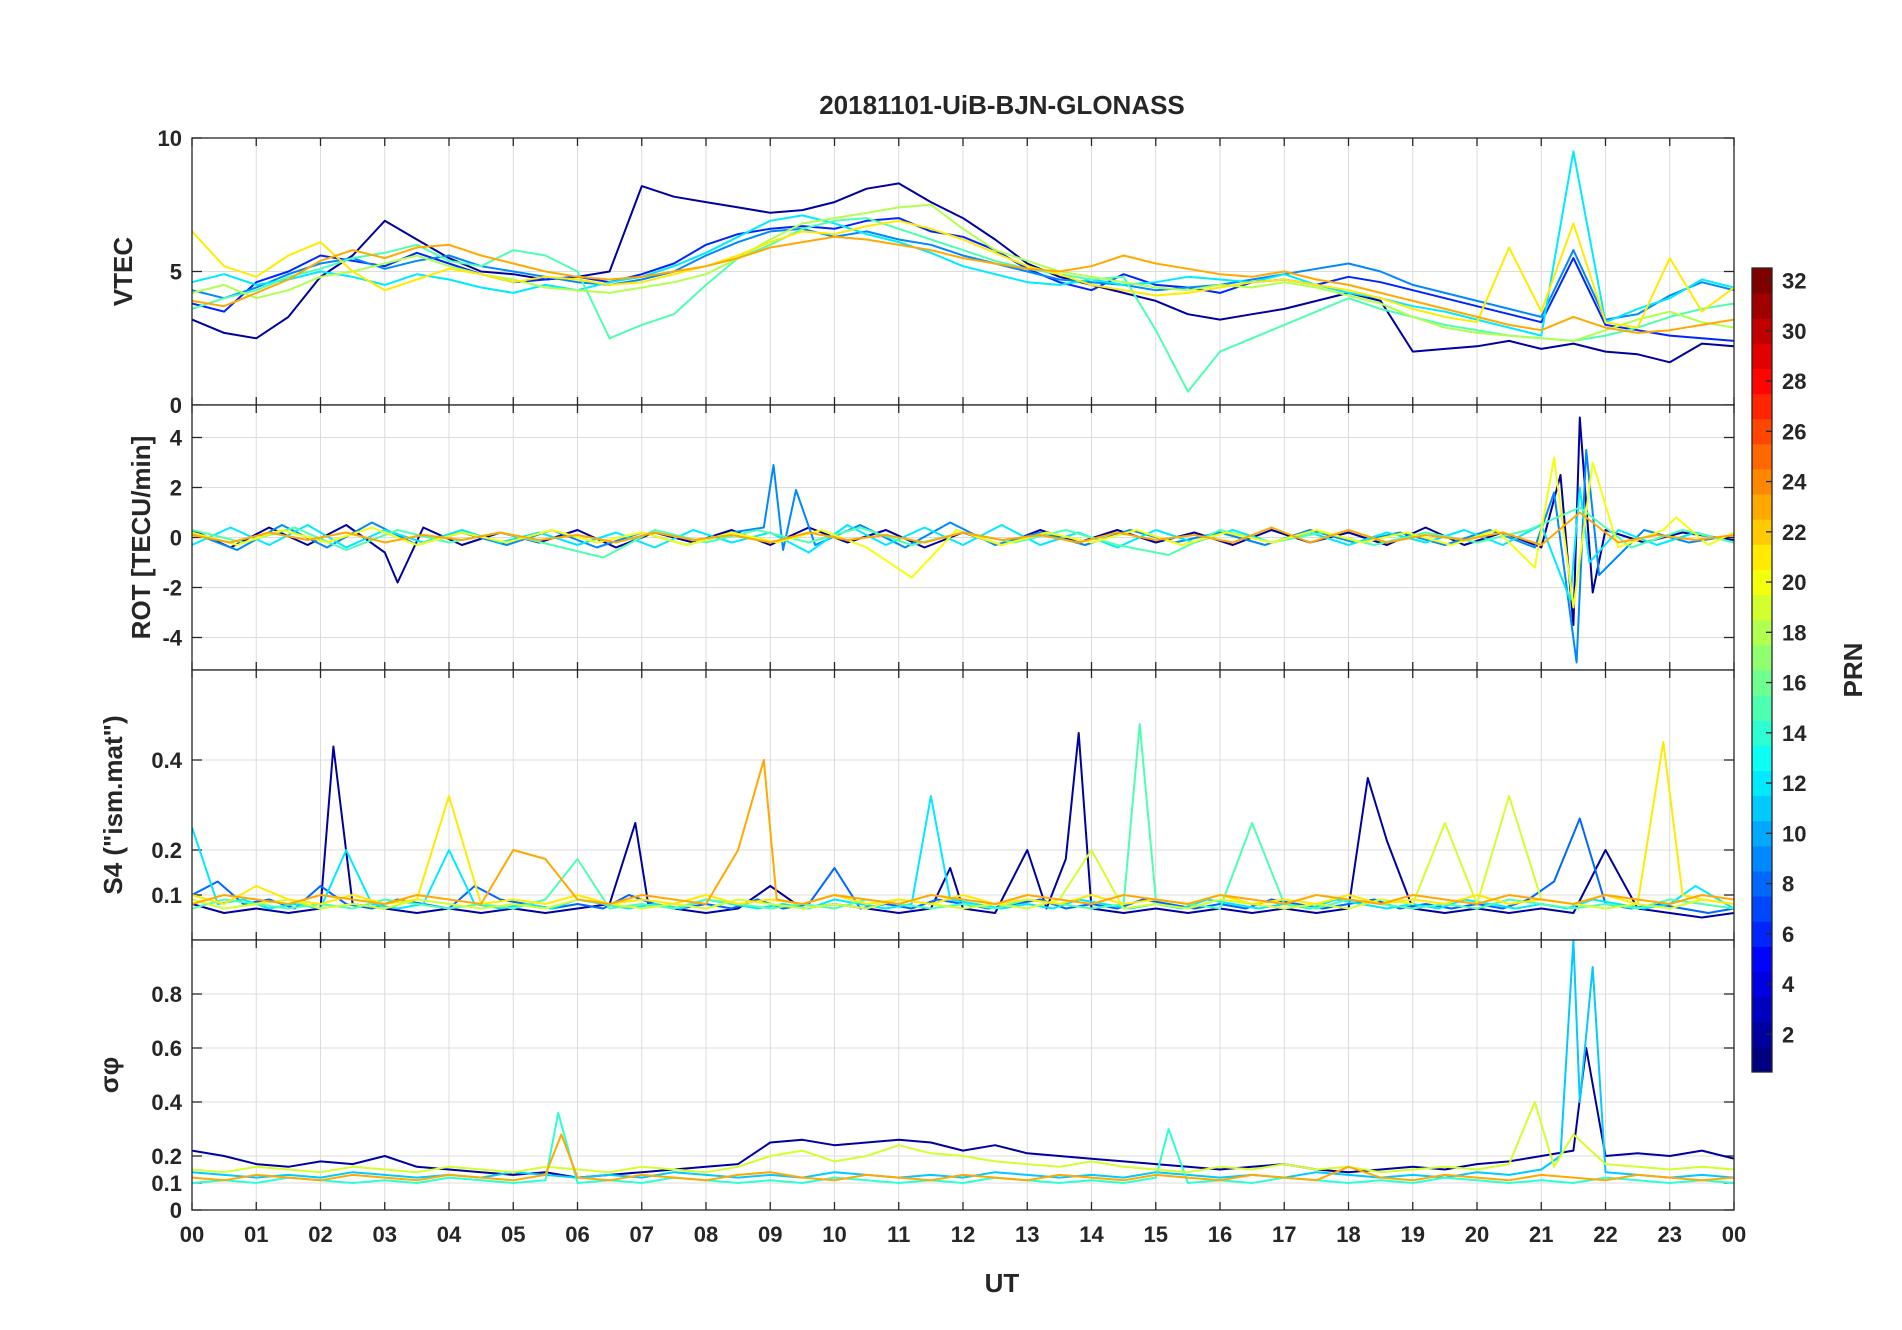 This screenshot has width=1902, height=1330. I want to click on chart-title: 20181101-UiB-BJN-GLONASS, so click(1002, 105).